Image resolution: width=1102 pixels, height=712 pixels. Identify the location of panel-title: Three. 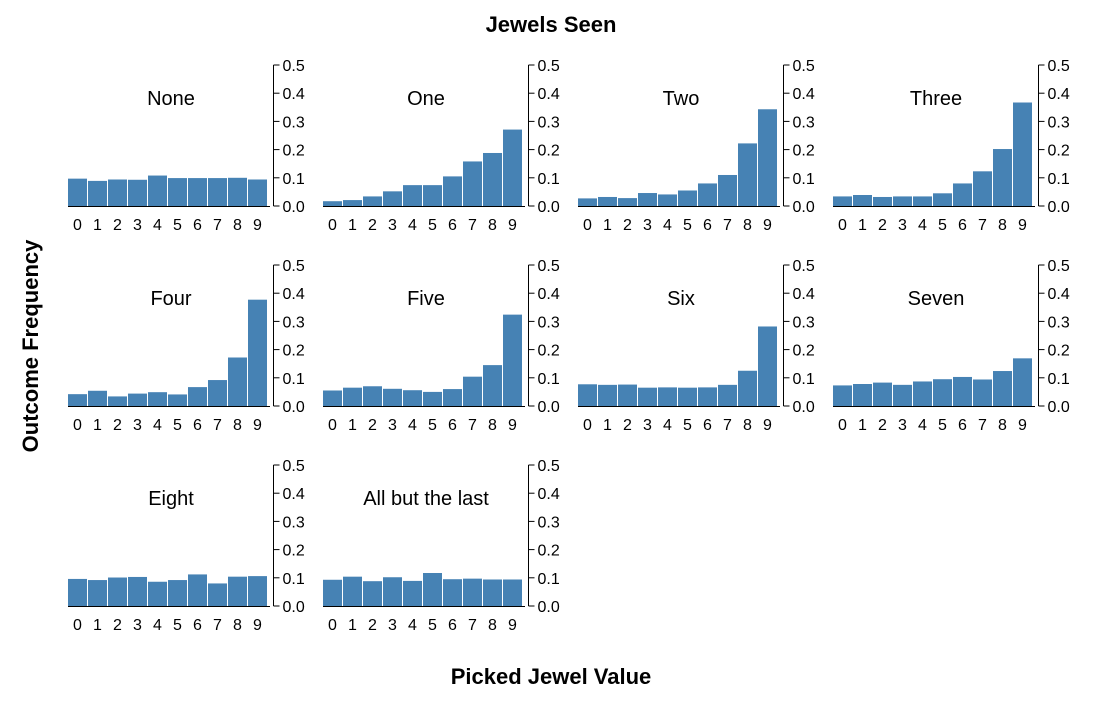
(936, 99).